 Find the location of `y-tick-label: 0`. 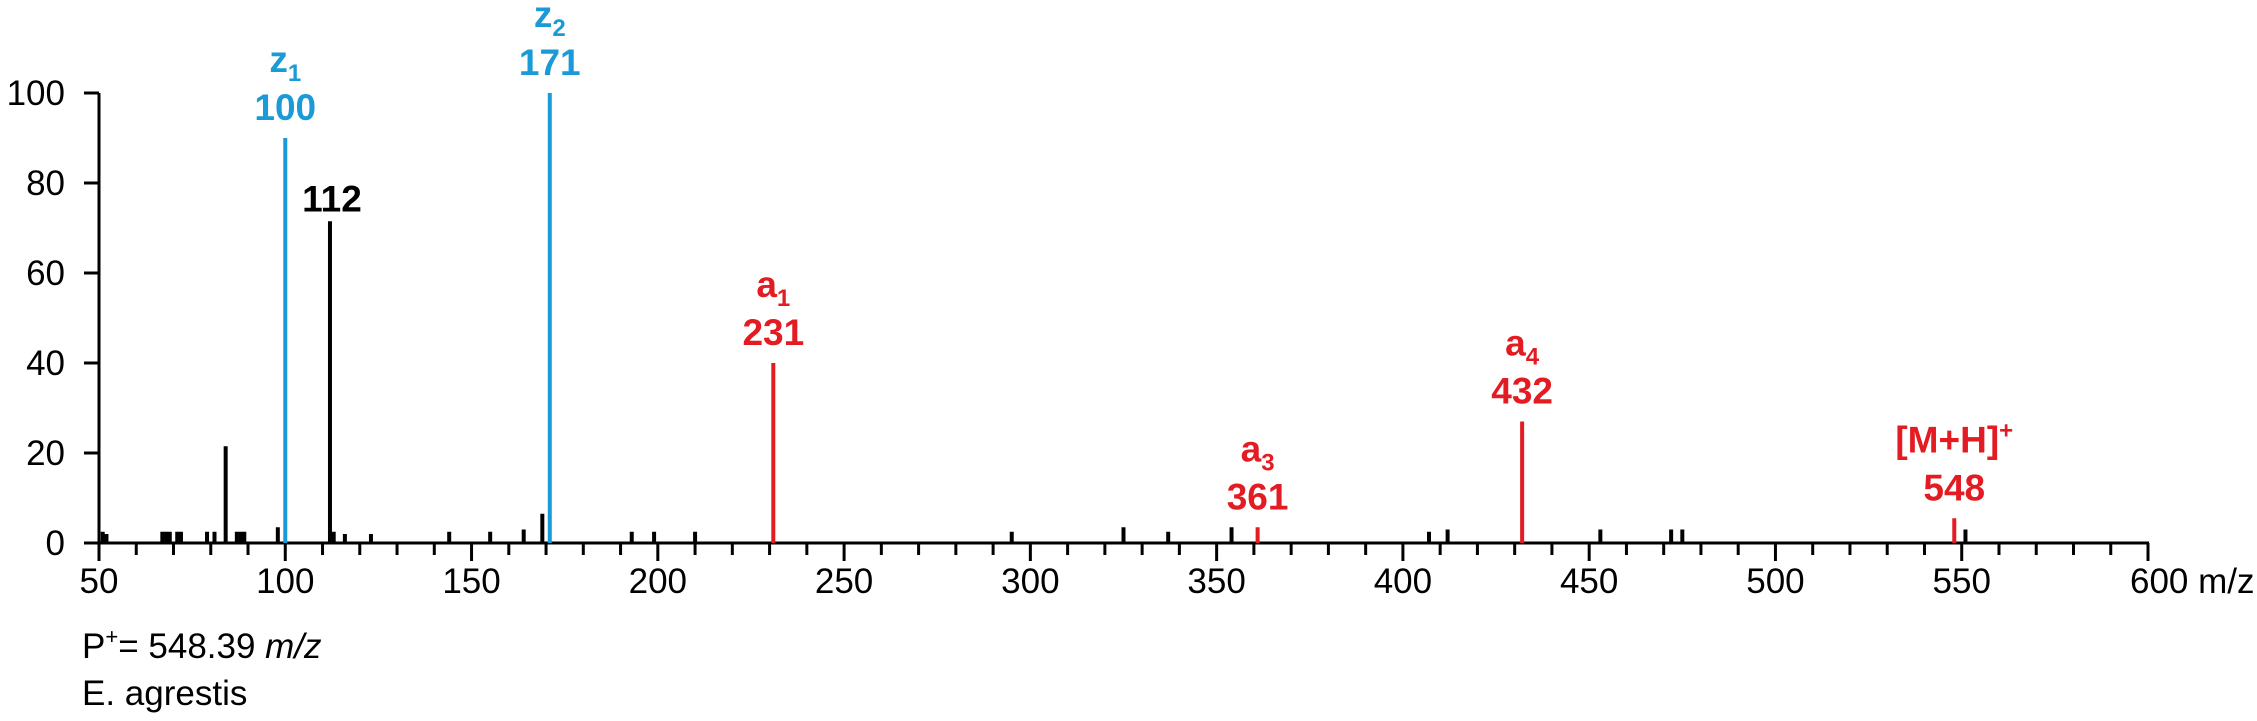

y-tick-label: 0 is located at coordinates (55, 543).